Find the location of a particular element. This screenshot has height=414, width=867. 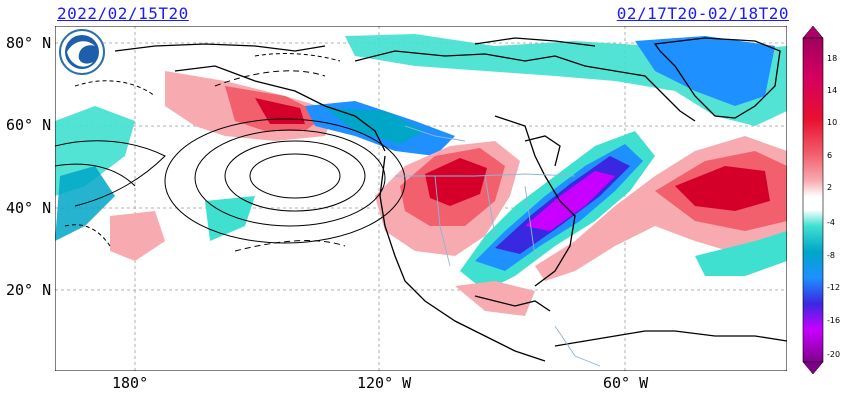

colorbar-tick: -12 is located at coordinates (833, 287).